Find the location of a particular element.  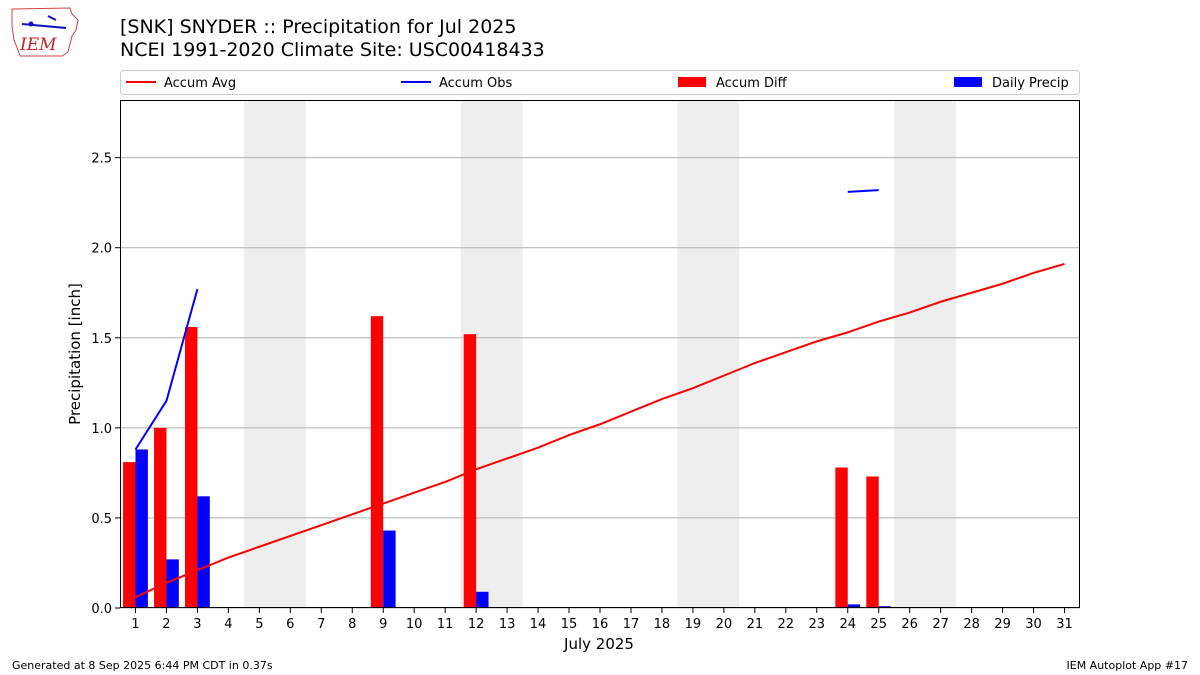

x-tick-label: 4 is located at coordinates (228, 624).